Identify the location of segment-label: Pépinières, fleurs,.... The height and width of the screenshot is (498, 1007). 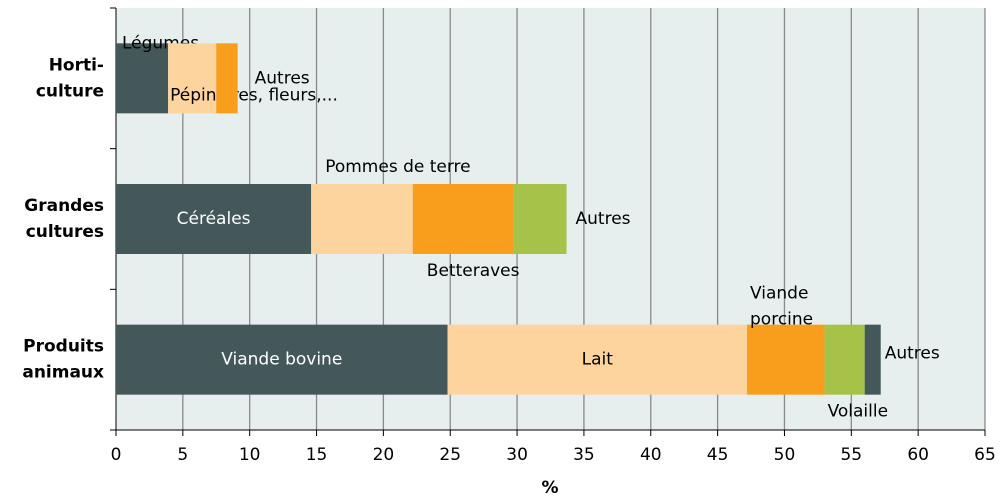
(254, 95).